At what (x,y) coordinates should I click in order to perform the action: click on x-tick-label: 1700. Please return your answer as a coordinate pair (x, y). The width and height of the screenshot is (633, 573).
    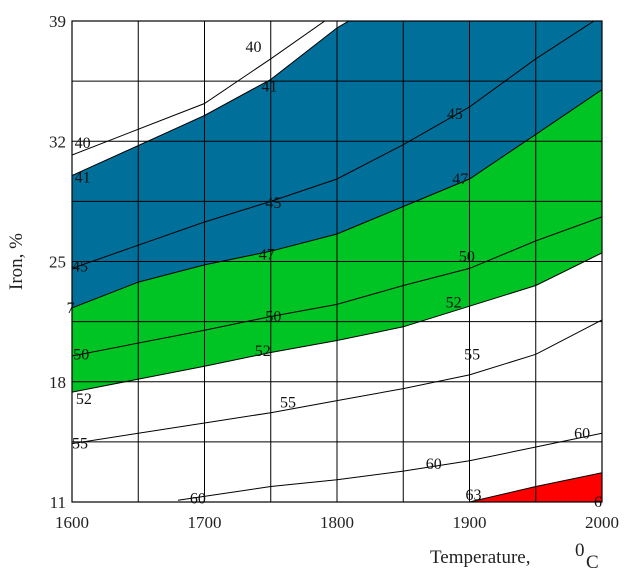
    Looking at the image, I should click on (205, 522).